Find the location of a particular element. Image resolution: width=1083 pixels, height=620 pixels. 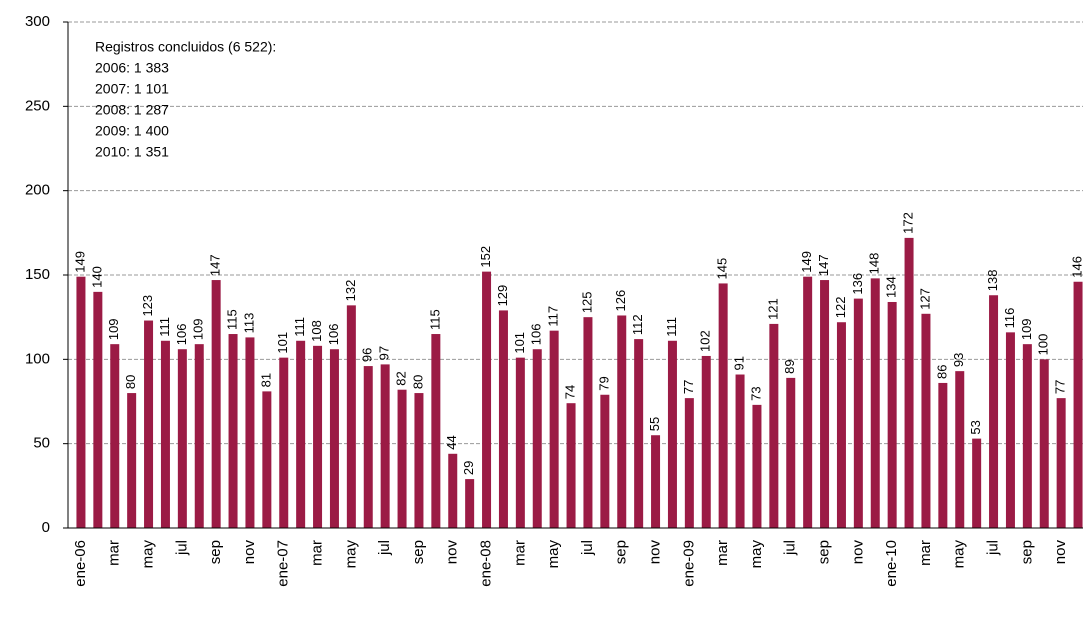

y-tick-label: 300 is located at coordinates (37, 21).